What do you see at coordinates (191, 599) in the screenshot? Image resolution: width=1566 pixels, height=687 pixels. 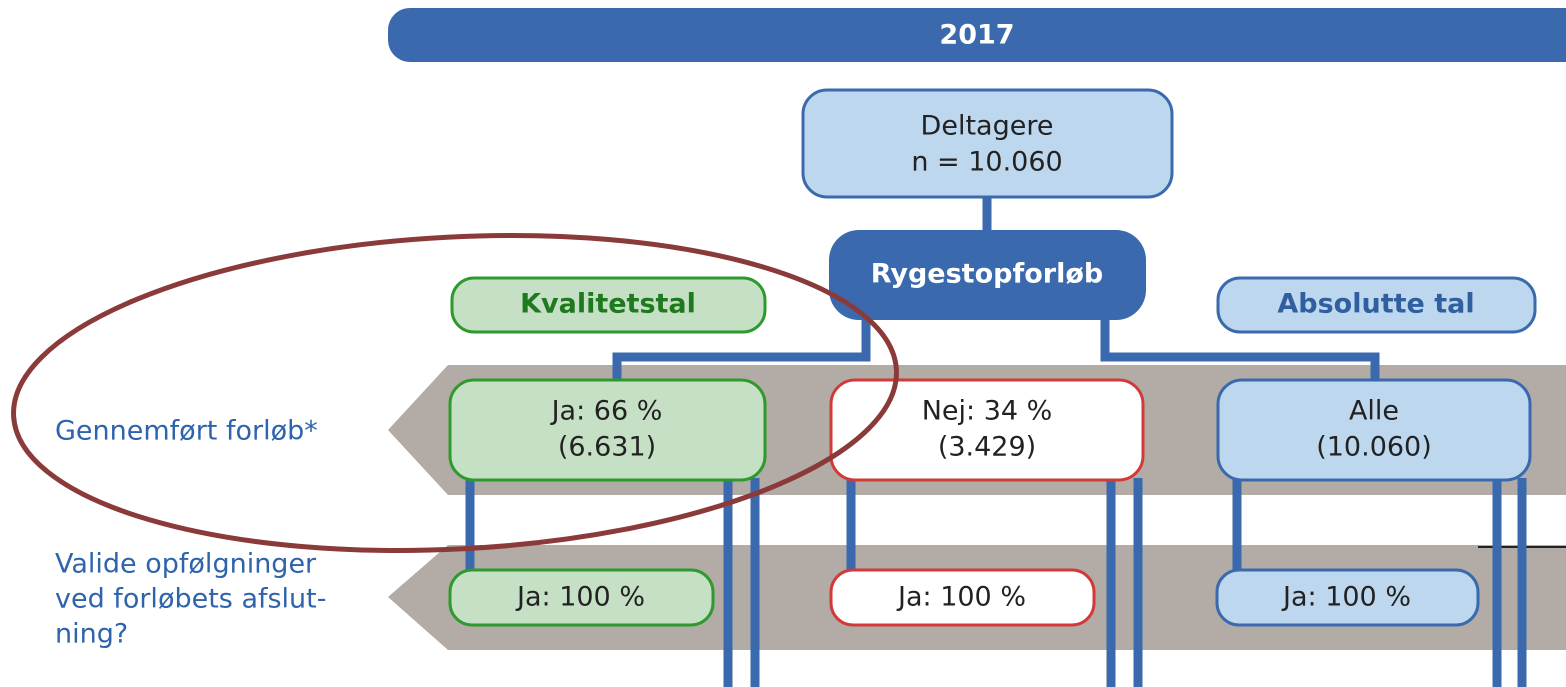 I see `row-label: ved forløbets afslut-` at bounding box center [191, 599].